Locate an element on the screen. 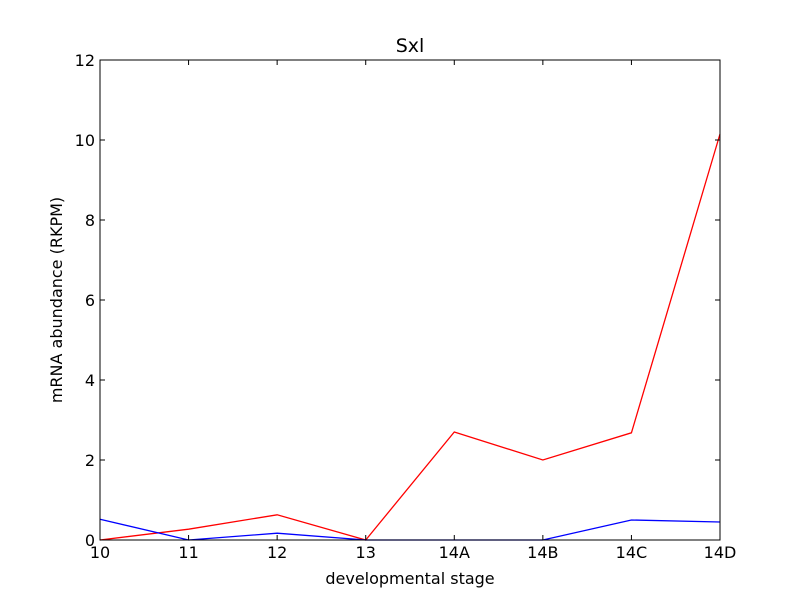 This screenshot has width=800, height=600. x-tick-label: 14A is located at coordinates (454, 552).